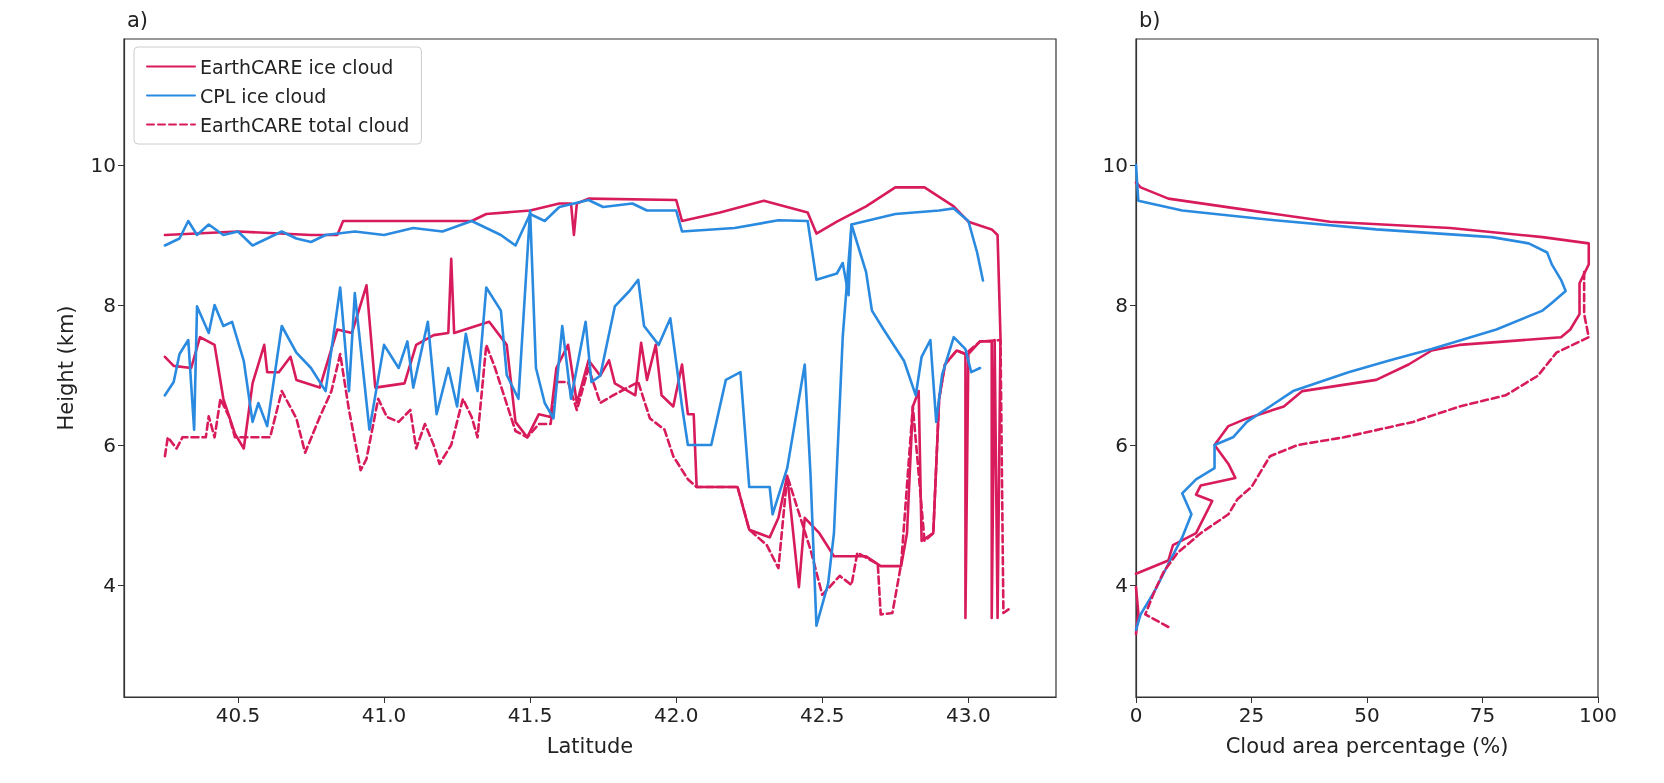 This screenshot has height=783, width=1664. Describe the element at coordinates (65, 368) in the screenshot. I see `y-axis-title: Height (km)` at that location.